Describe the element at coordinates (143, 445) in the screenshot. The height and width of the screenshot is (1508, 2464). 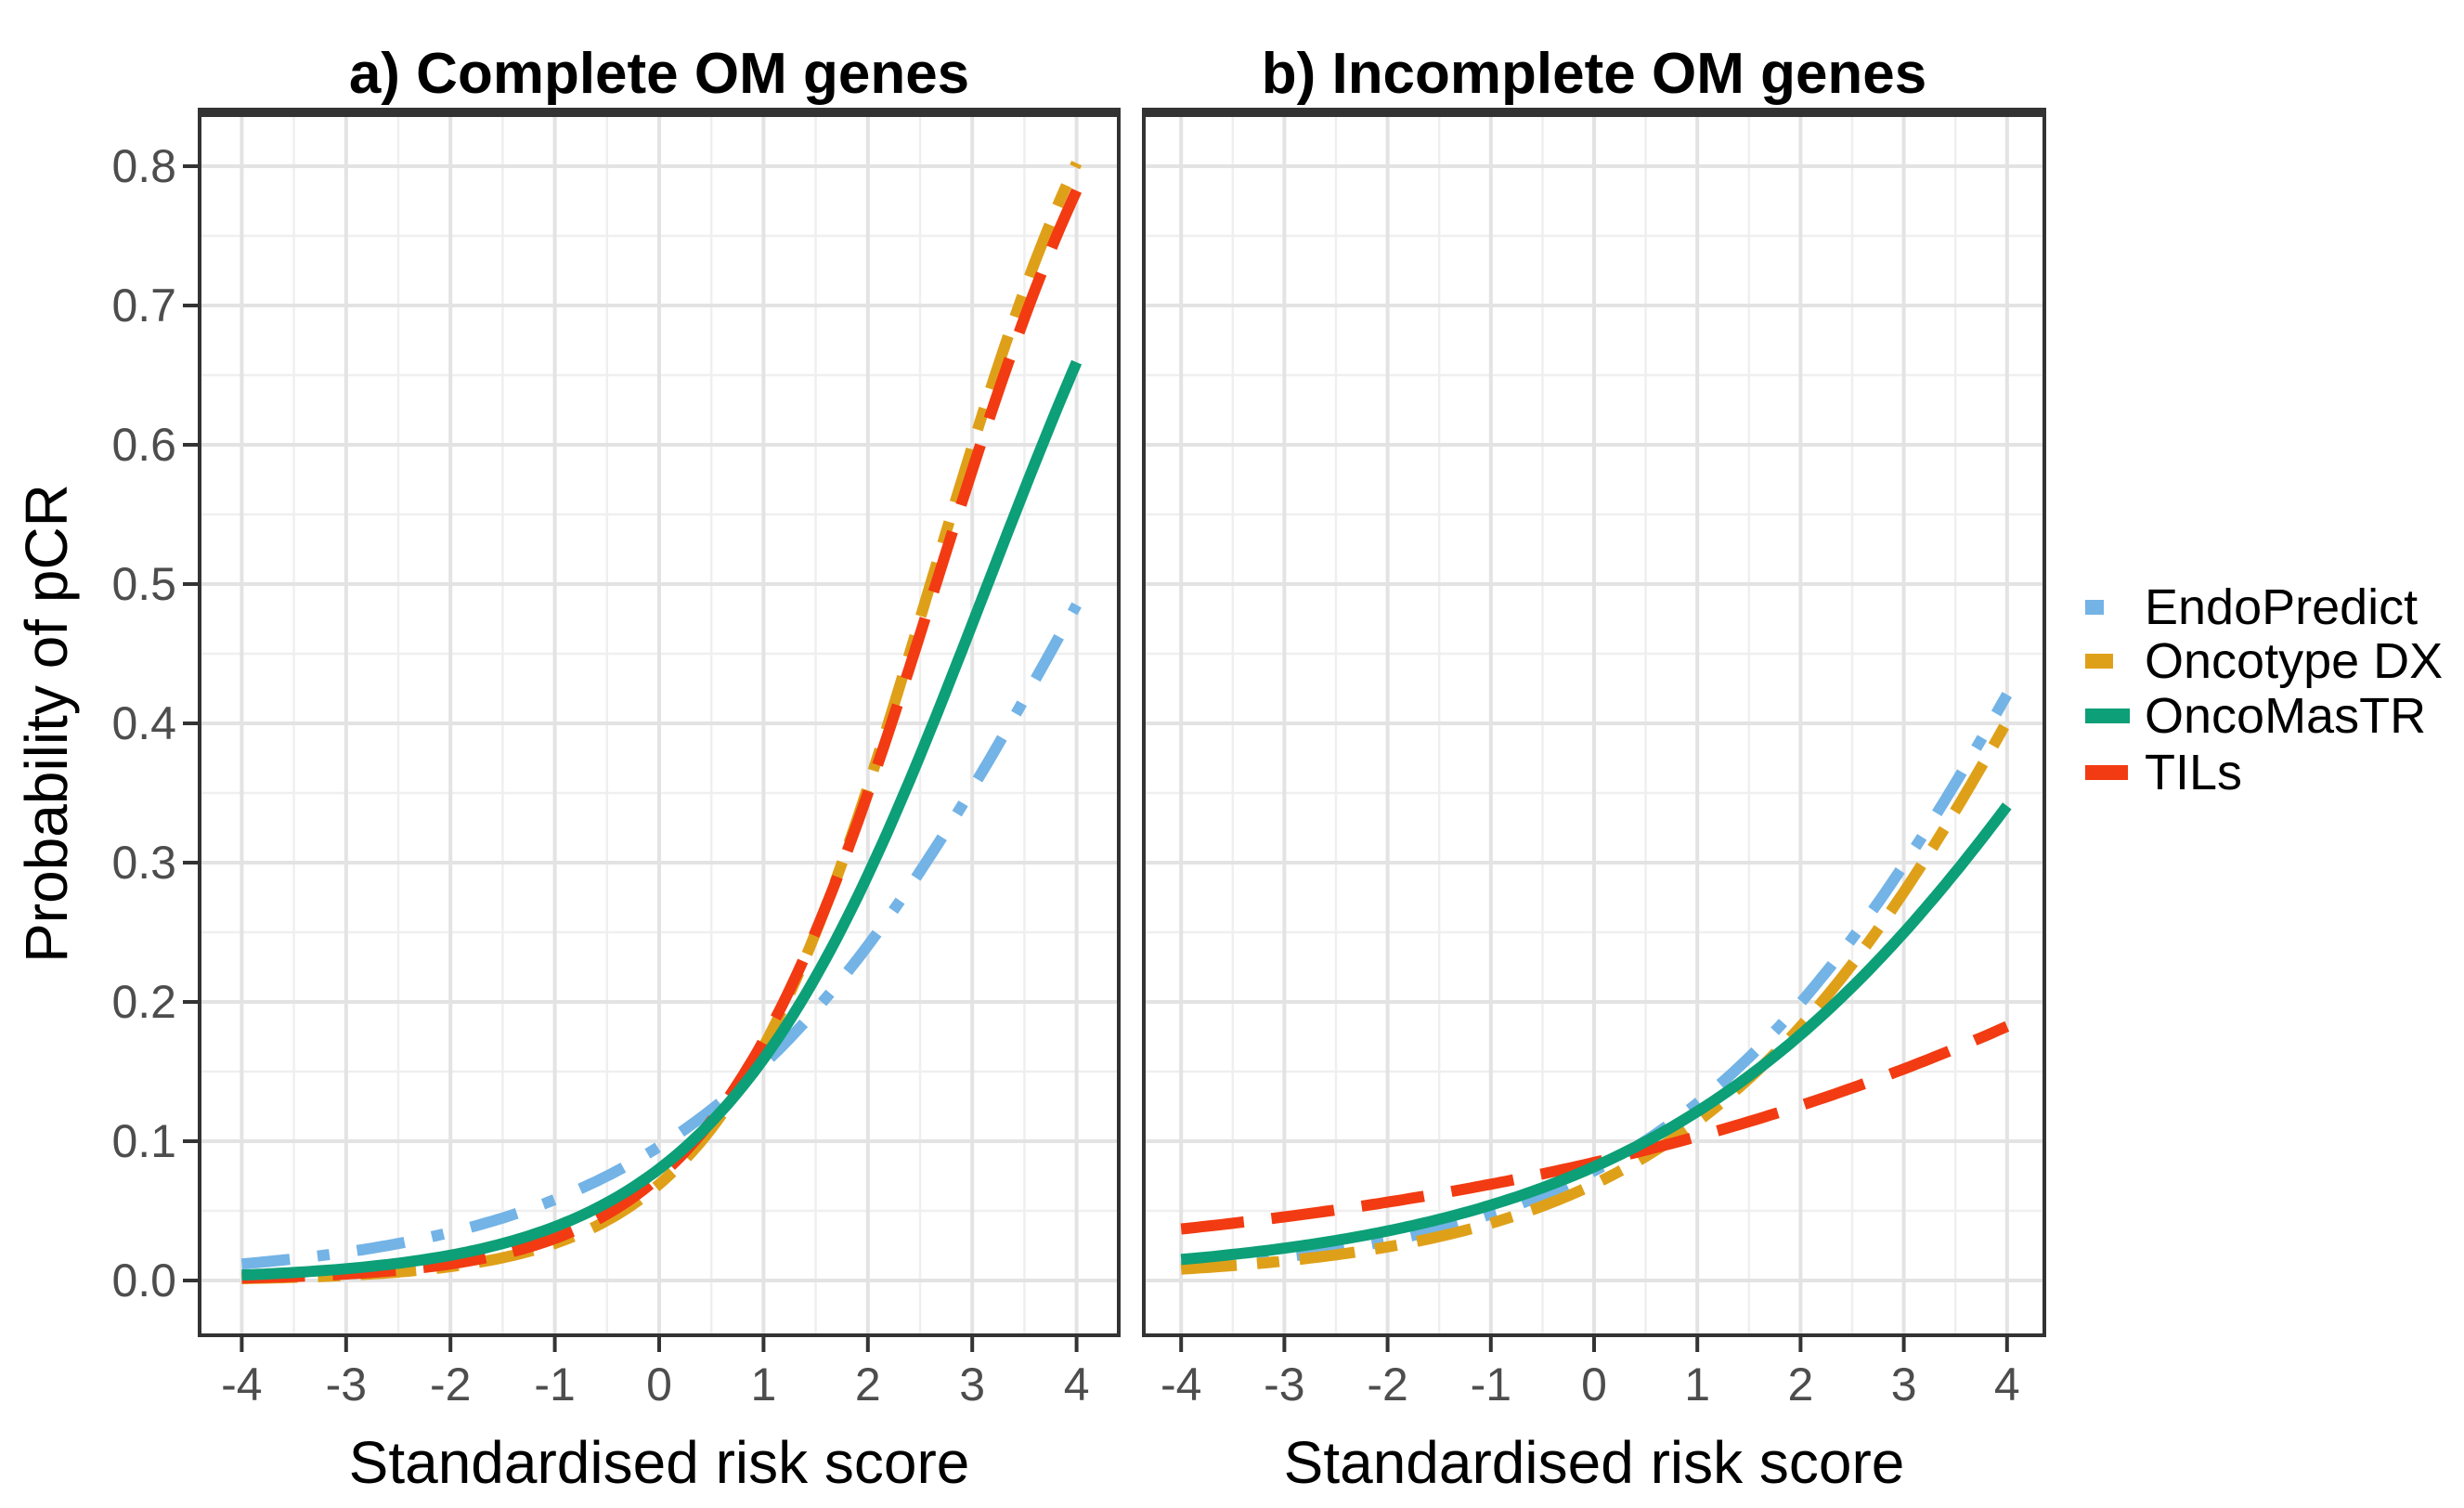
I see `y-tick-label: 0.6` at that location.